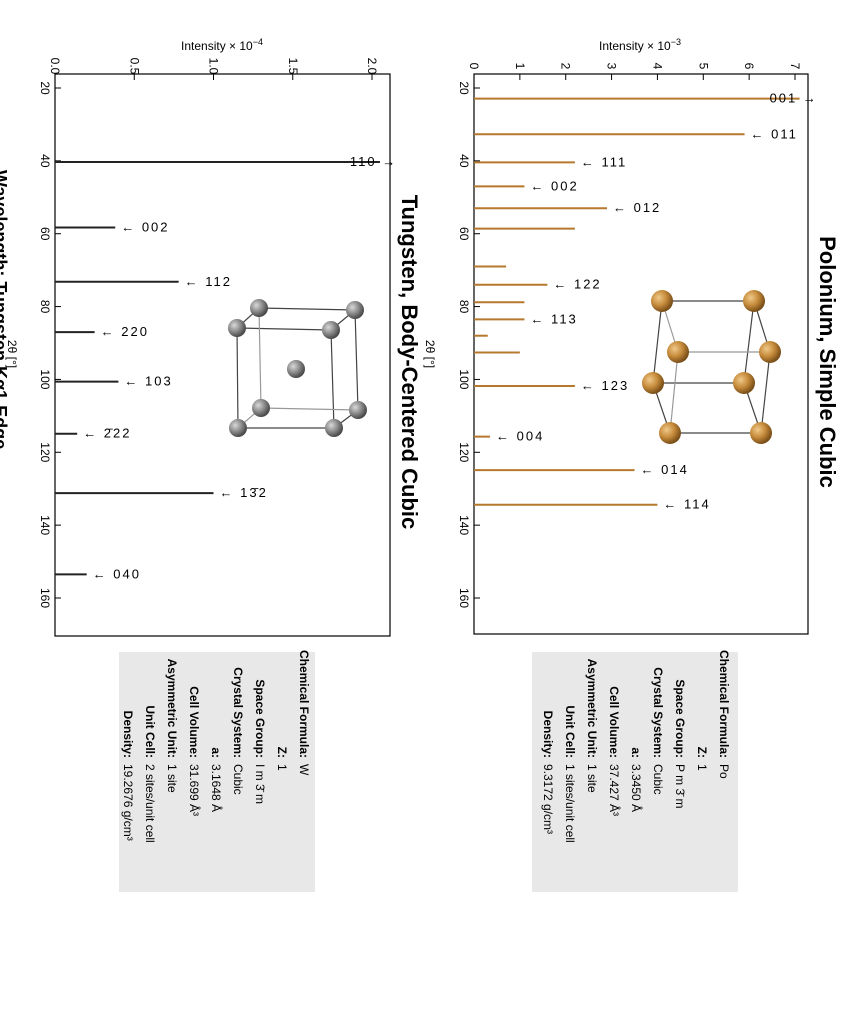 The height and width of the screenshot is (1024, 859). Describe the element at coordinates (464, 525) in the screenshot. I see `polonium-x-tick-label: 140` at that location.